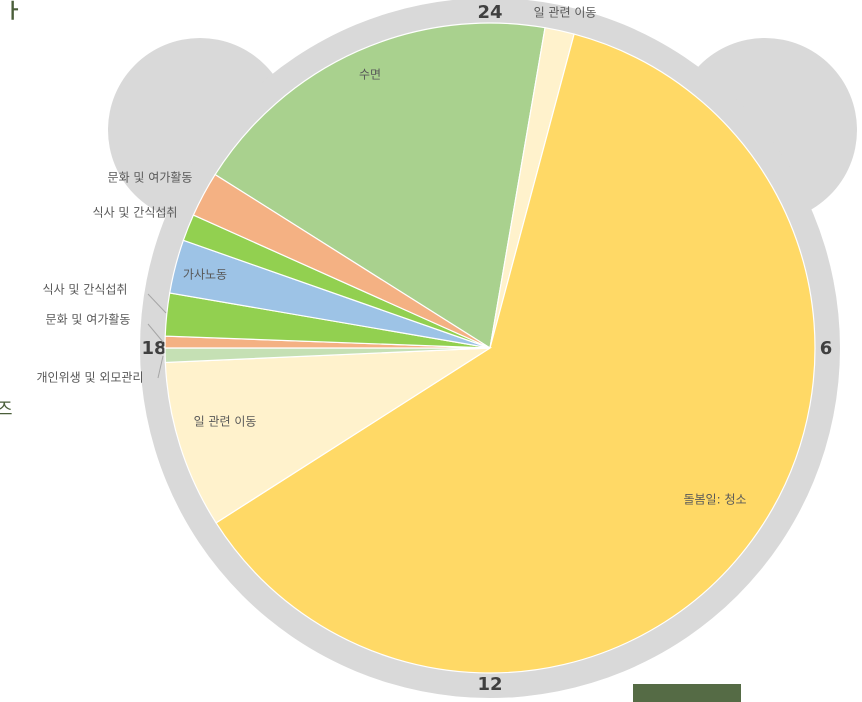 The width and height of the screenshot is (862, 702). I want to click on hour-label: 18, so click(153, 348).